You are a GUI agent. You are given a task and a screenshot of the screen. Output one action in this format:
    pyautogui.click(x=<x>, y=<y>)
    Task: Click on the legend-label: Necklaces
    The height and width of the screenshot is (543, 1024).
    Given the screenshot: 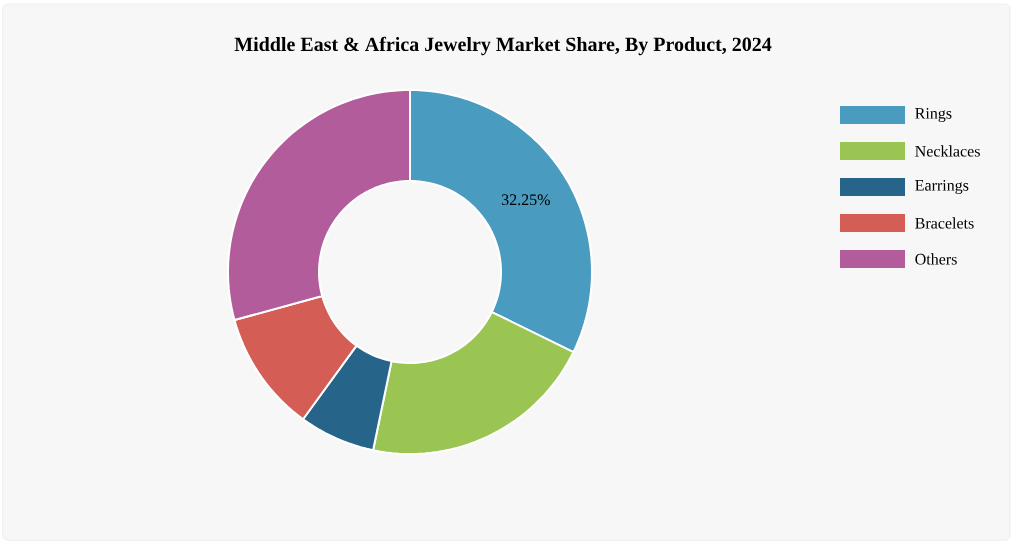 What is the action you would take?
    pyautogui.click(x=947, y=151)
    